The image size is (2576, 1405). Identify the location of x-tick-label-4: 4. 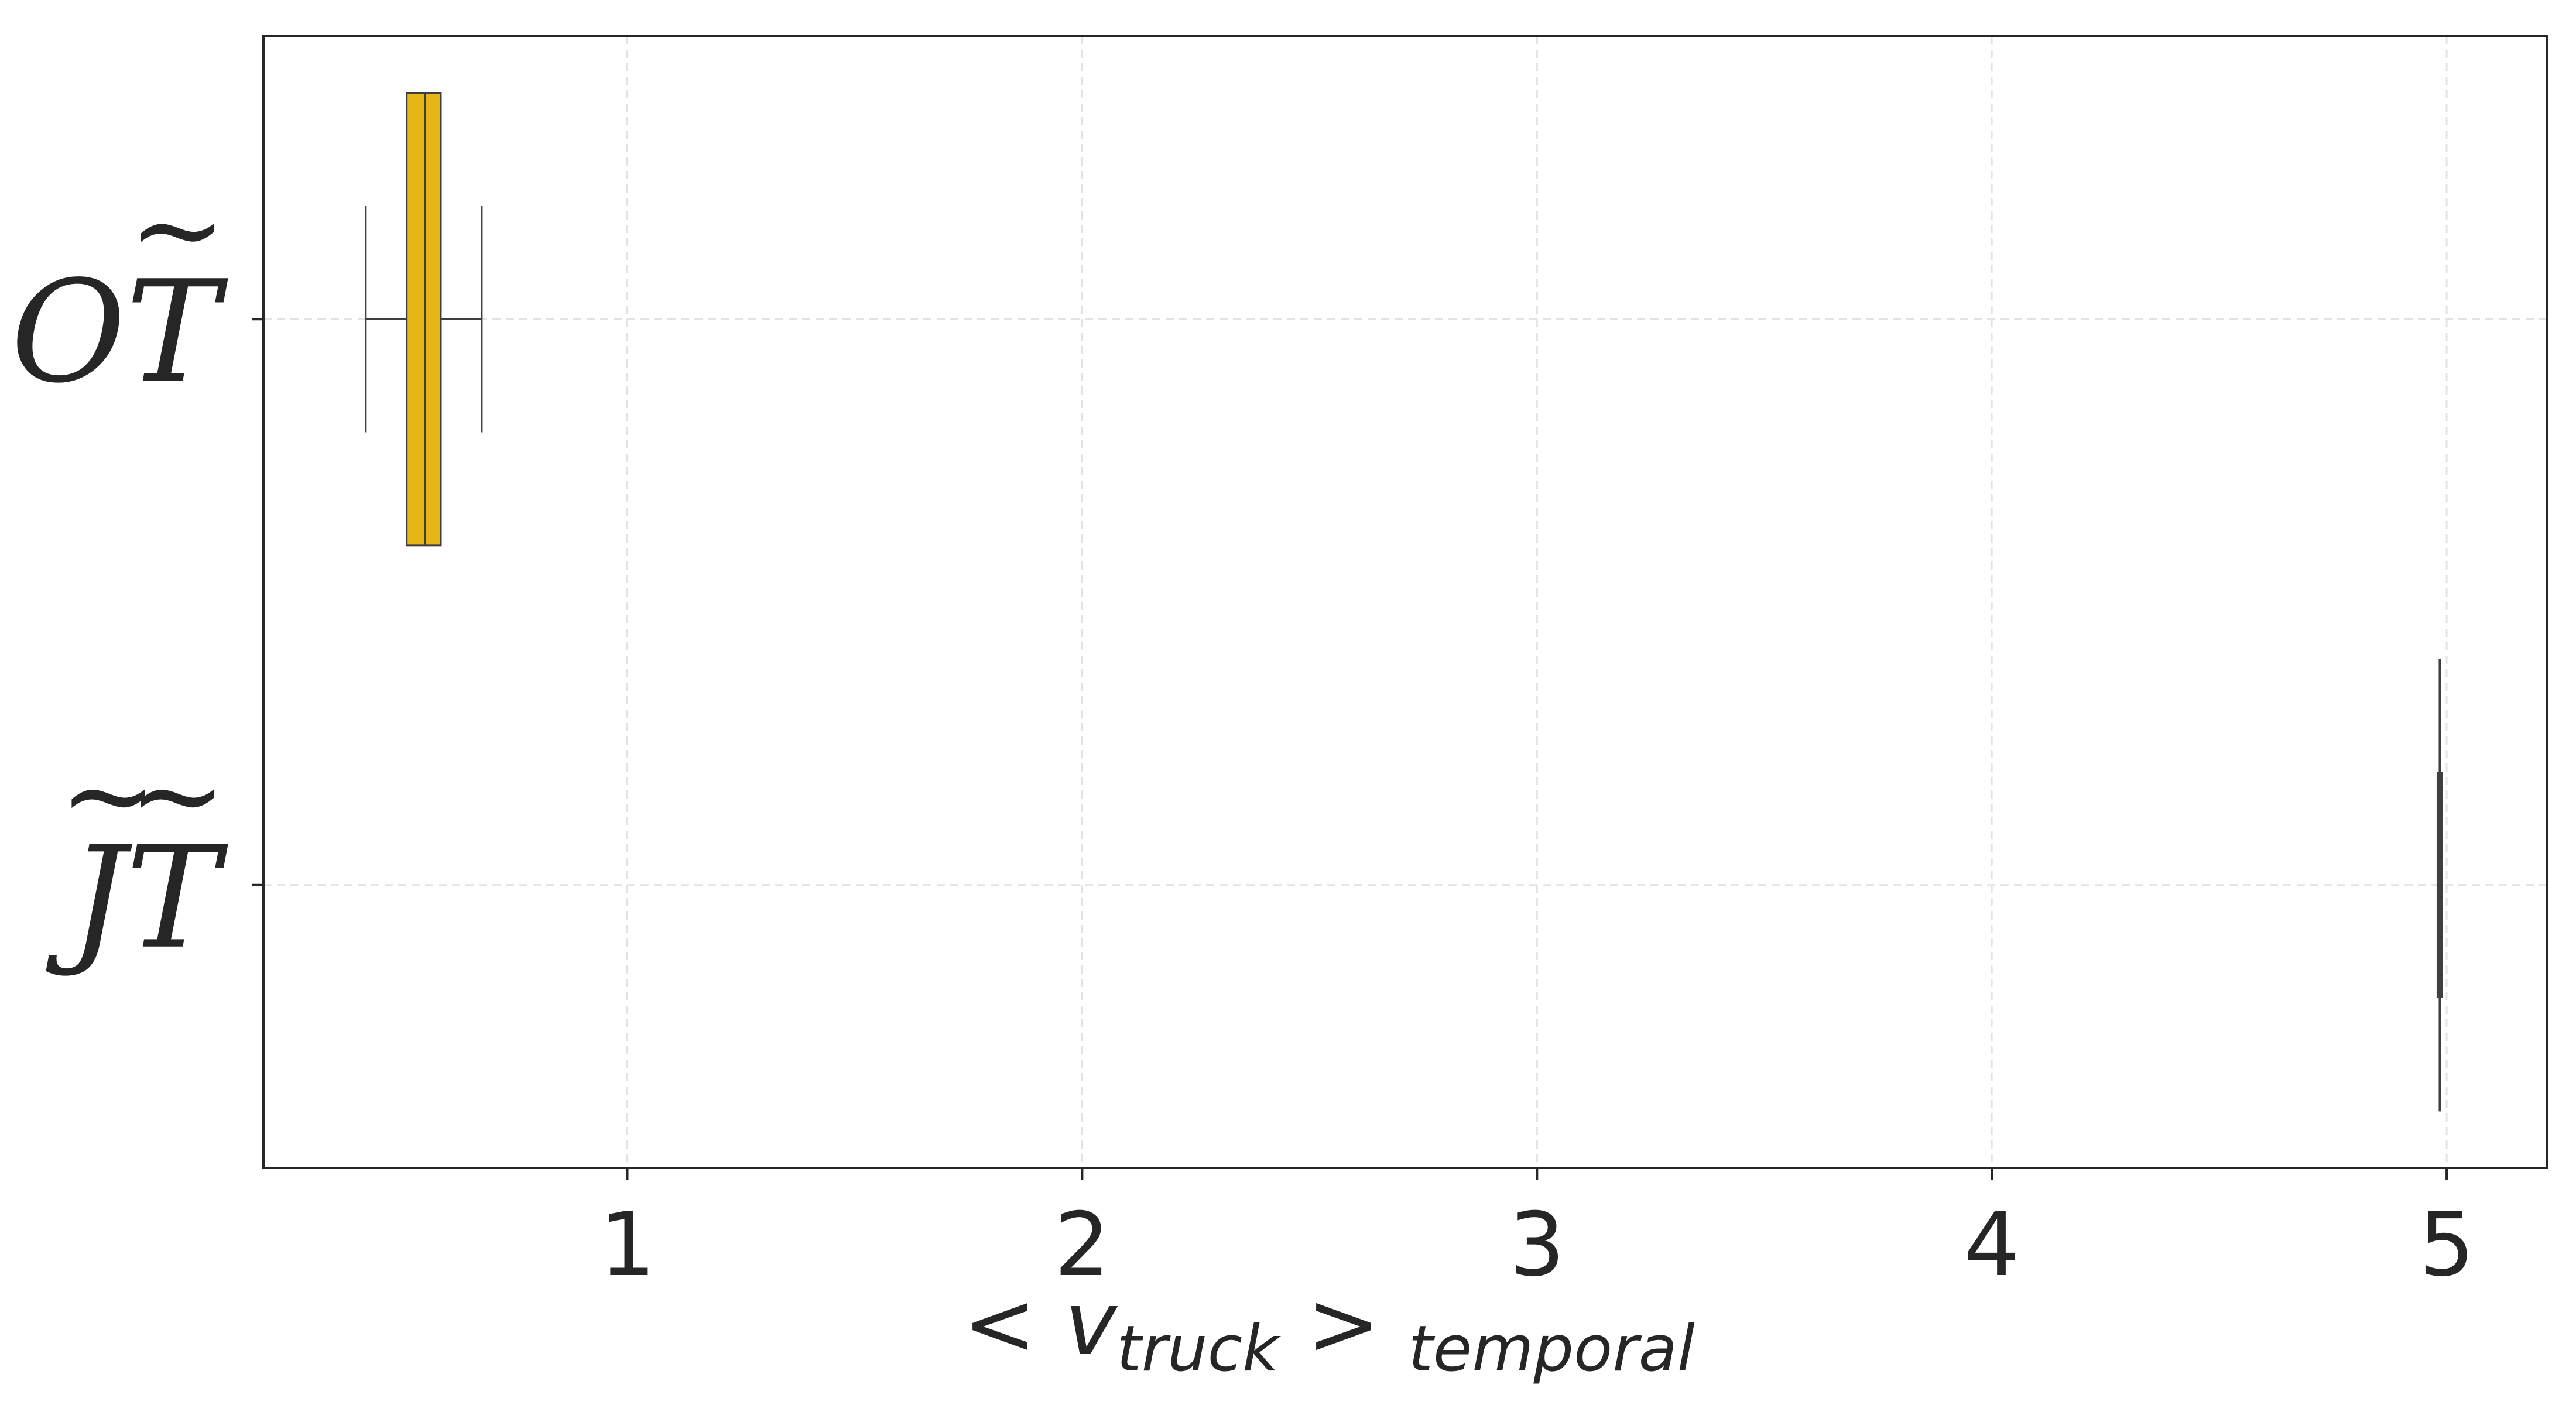
(1991, 1245).